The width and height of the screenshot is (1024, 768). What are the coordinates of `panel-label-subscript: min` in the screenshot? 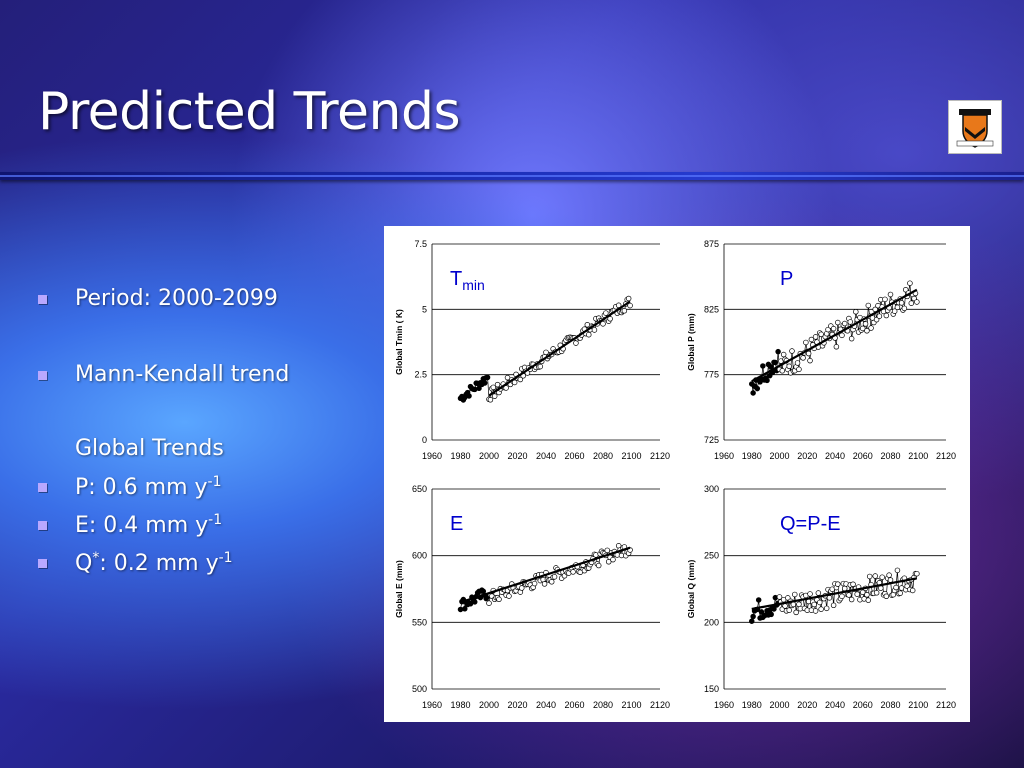 It's located at (473, 285).